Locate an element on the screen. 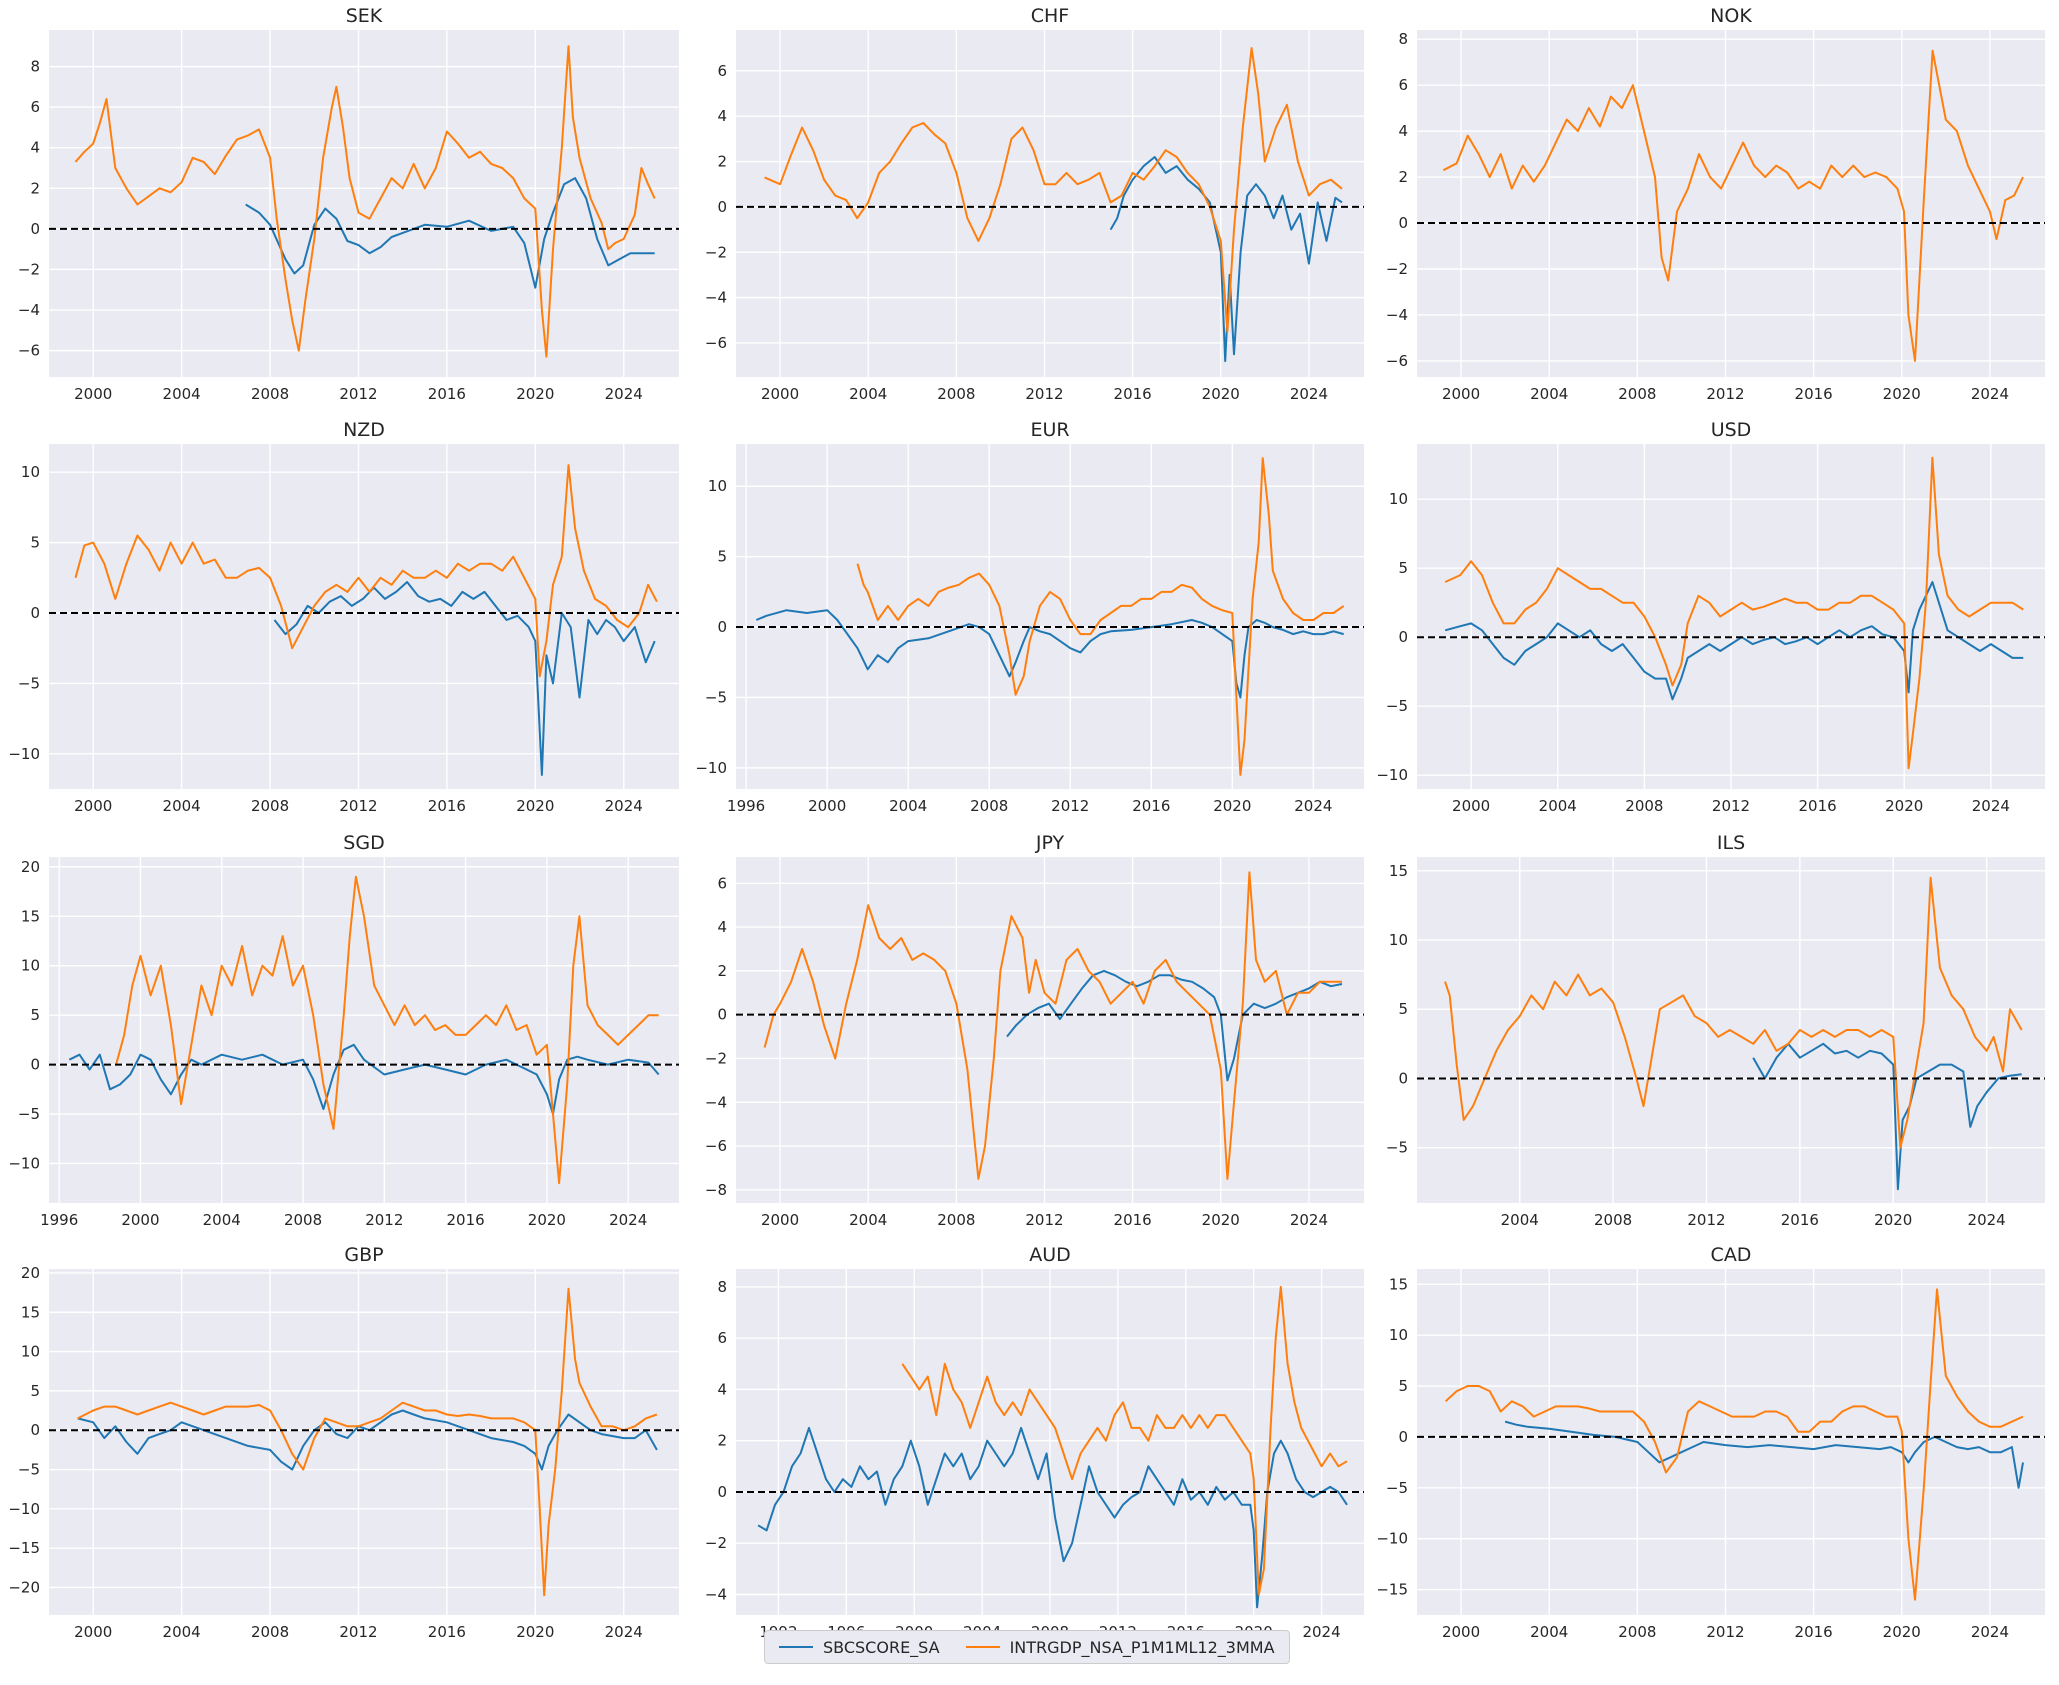 The width and height of the screenshot is (2059, 1685). x-tick-label: 1996 is located at coordinates (59, 1220).